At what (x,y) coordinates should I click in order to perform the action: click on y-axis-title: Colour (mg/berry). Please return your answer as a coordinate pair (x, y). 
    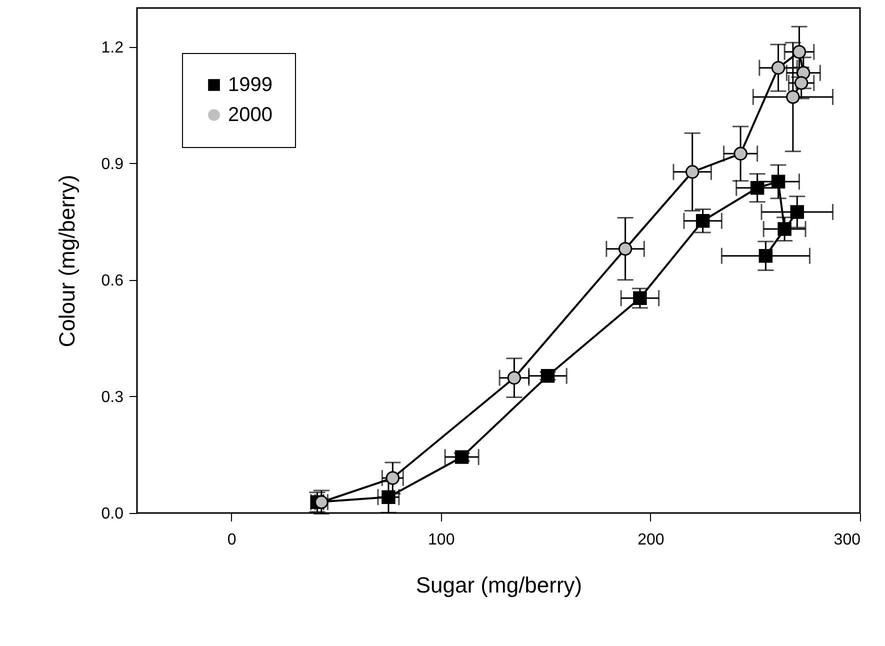
    Looking at the image, I should click on (67, 261).